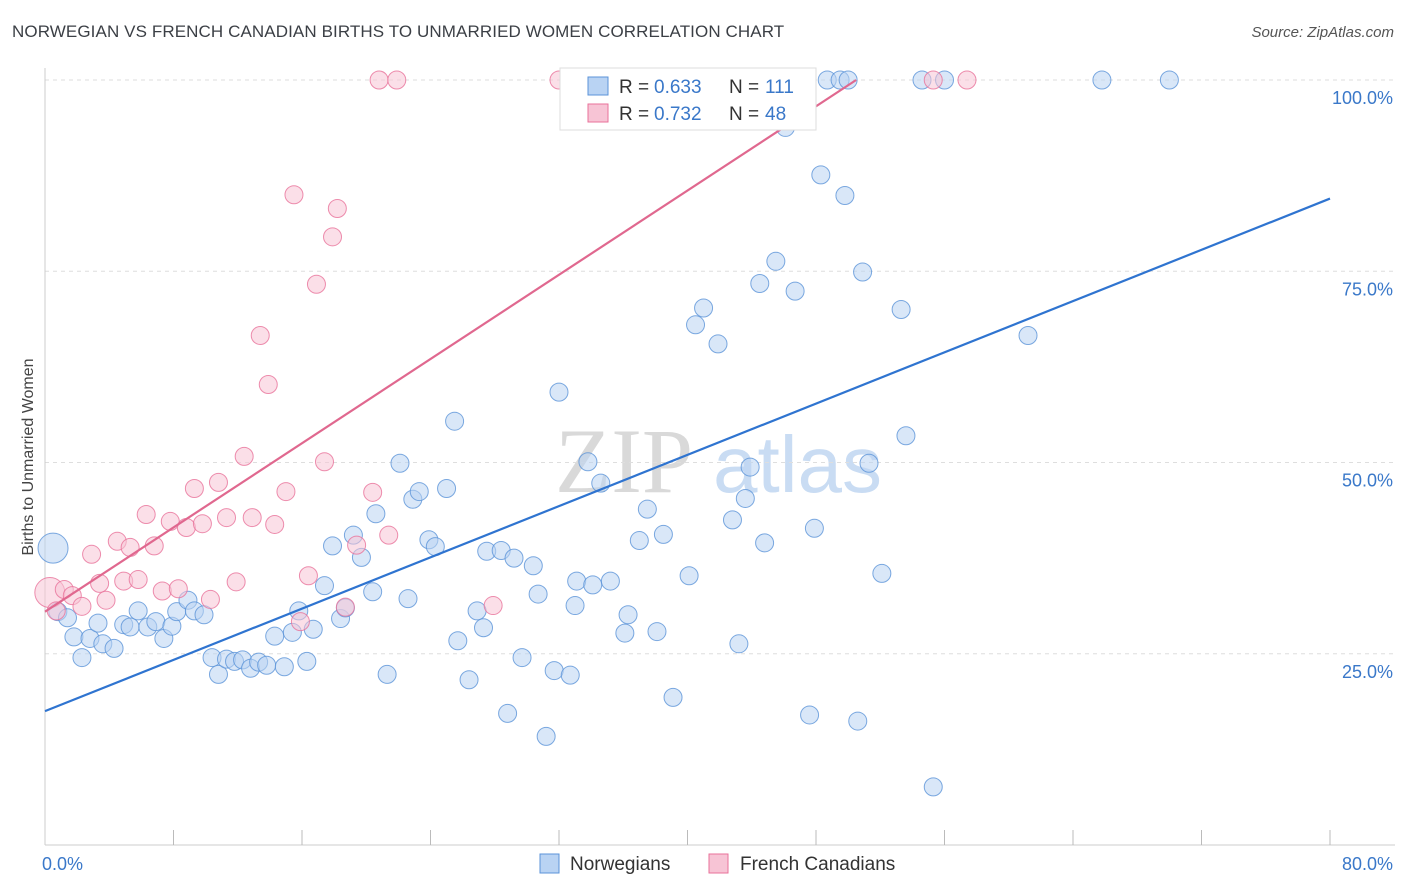  What do you see at coordinates (817, 864) in the screenshot?
I see `bottom-legend-french-canadians: French Canadians` at bounding box center [817, 864].